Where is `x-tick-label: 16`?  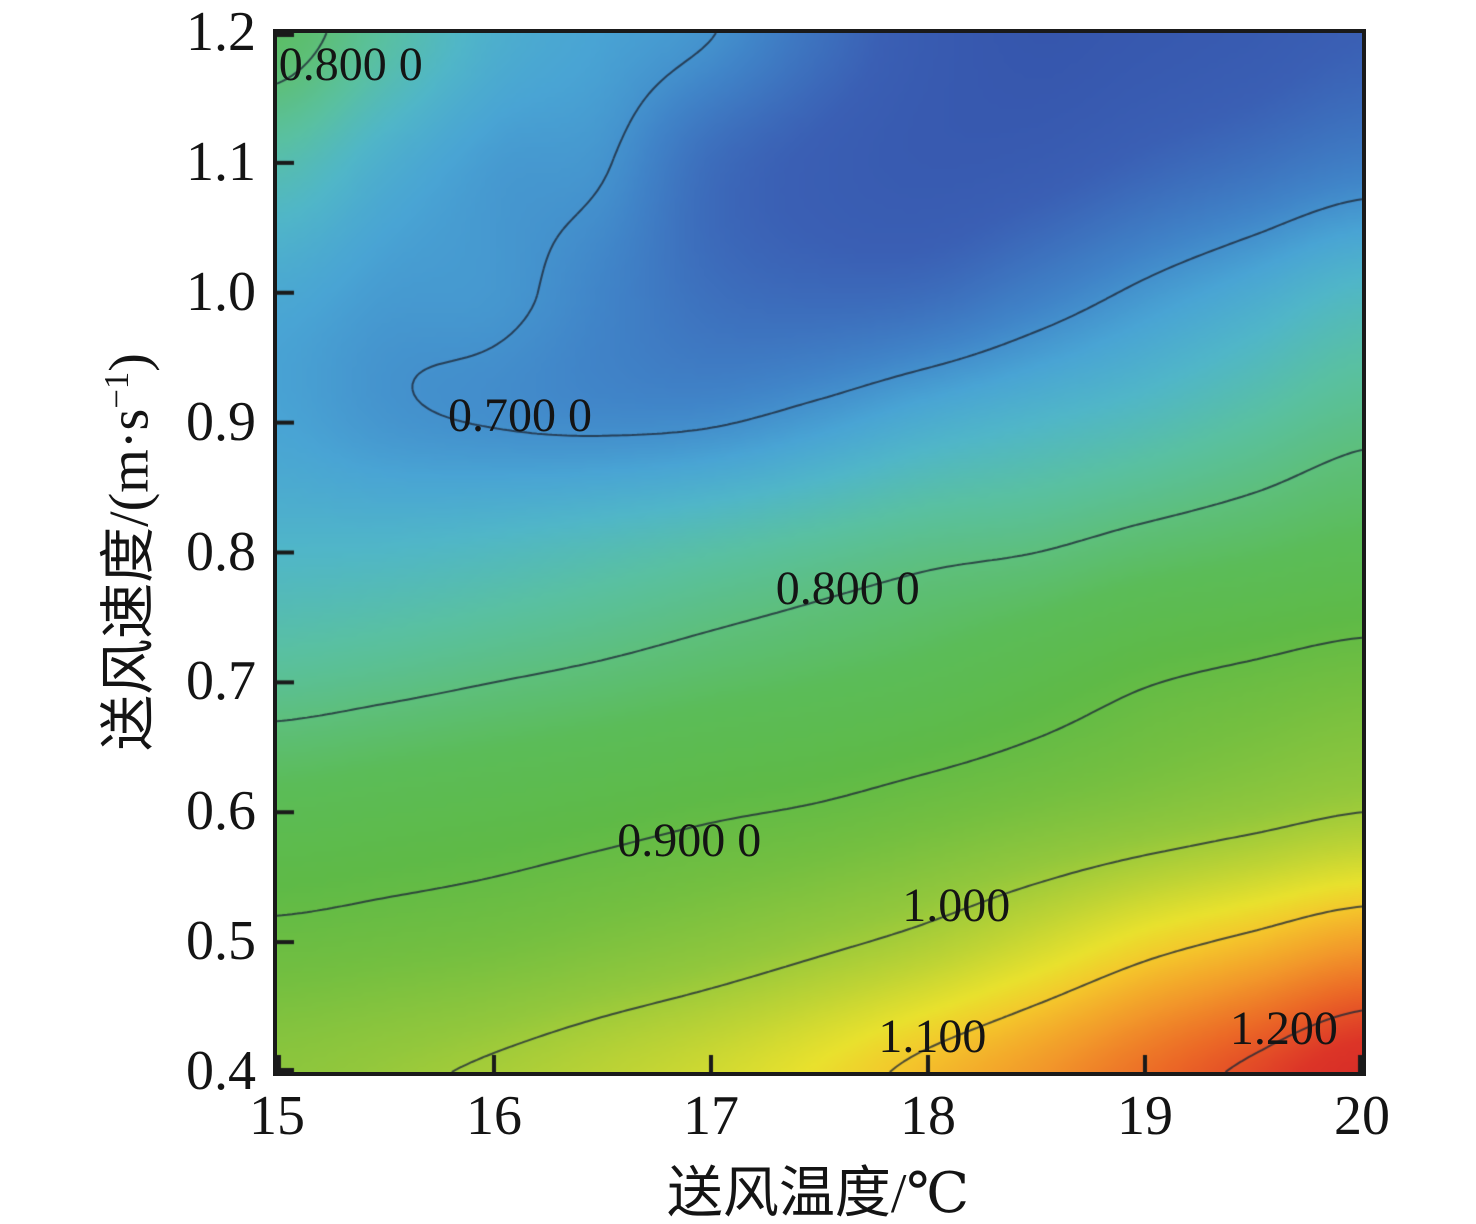
x-tick-label: 16 is located at coordinates (494, 1116).